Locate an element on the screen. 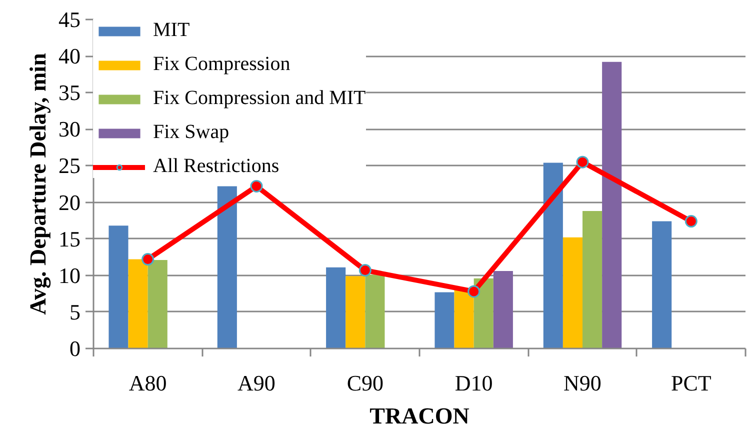 This screenshot has height=432, width=747. y-tick-label: 40 is located at coordinates (69, 56).